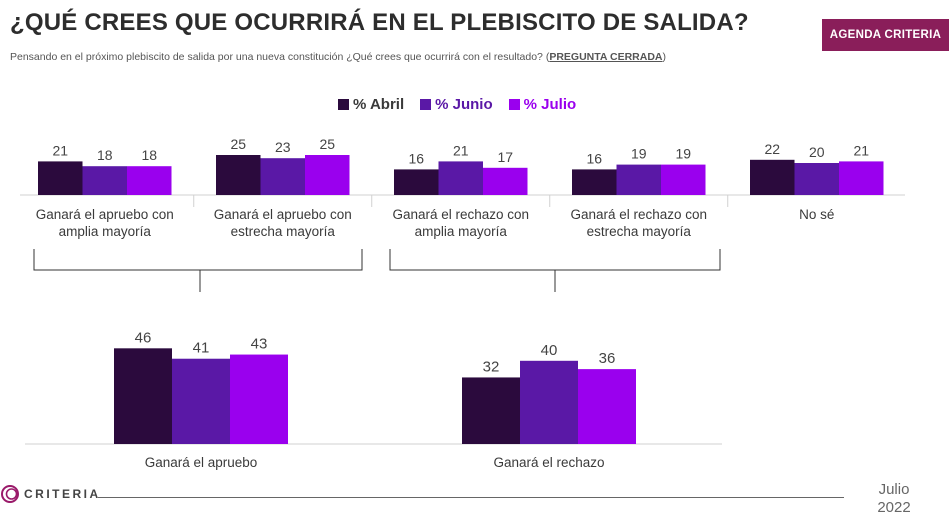  I want to click on bar-no-se-julio, so click(861, 178).